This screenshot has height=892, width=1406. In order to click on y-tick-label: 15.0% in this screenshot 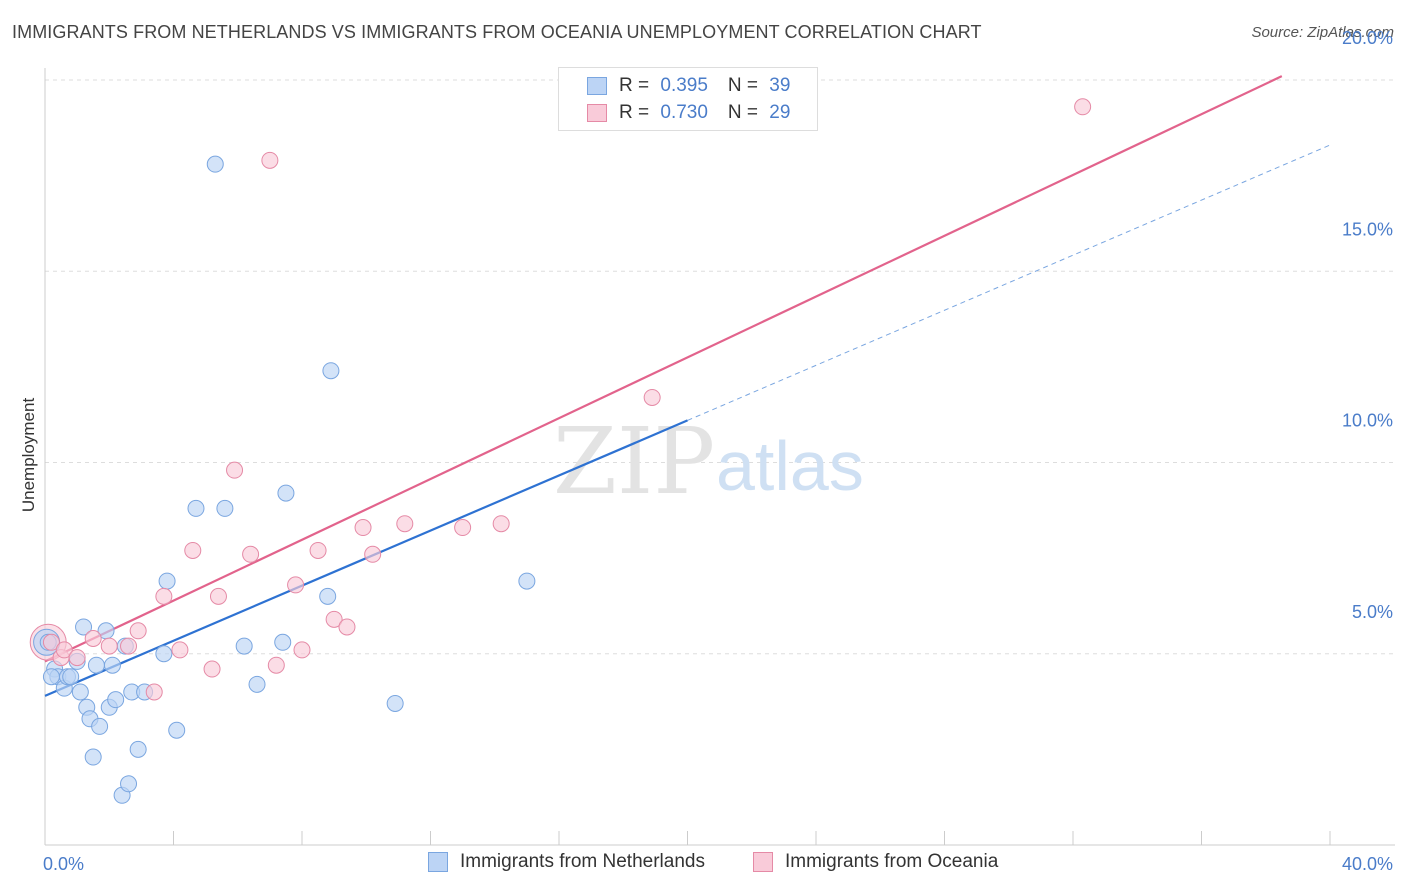, I will do `click(1367, 229)`.